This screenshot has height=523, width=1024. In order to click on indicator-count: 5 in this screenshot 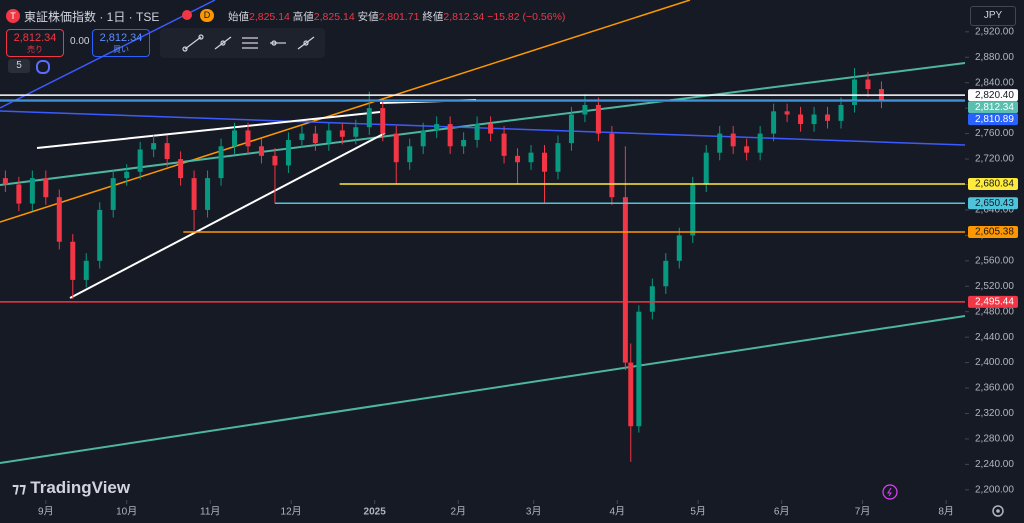, I will do `click(19, 66)`.